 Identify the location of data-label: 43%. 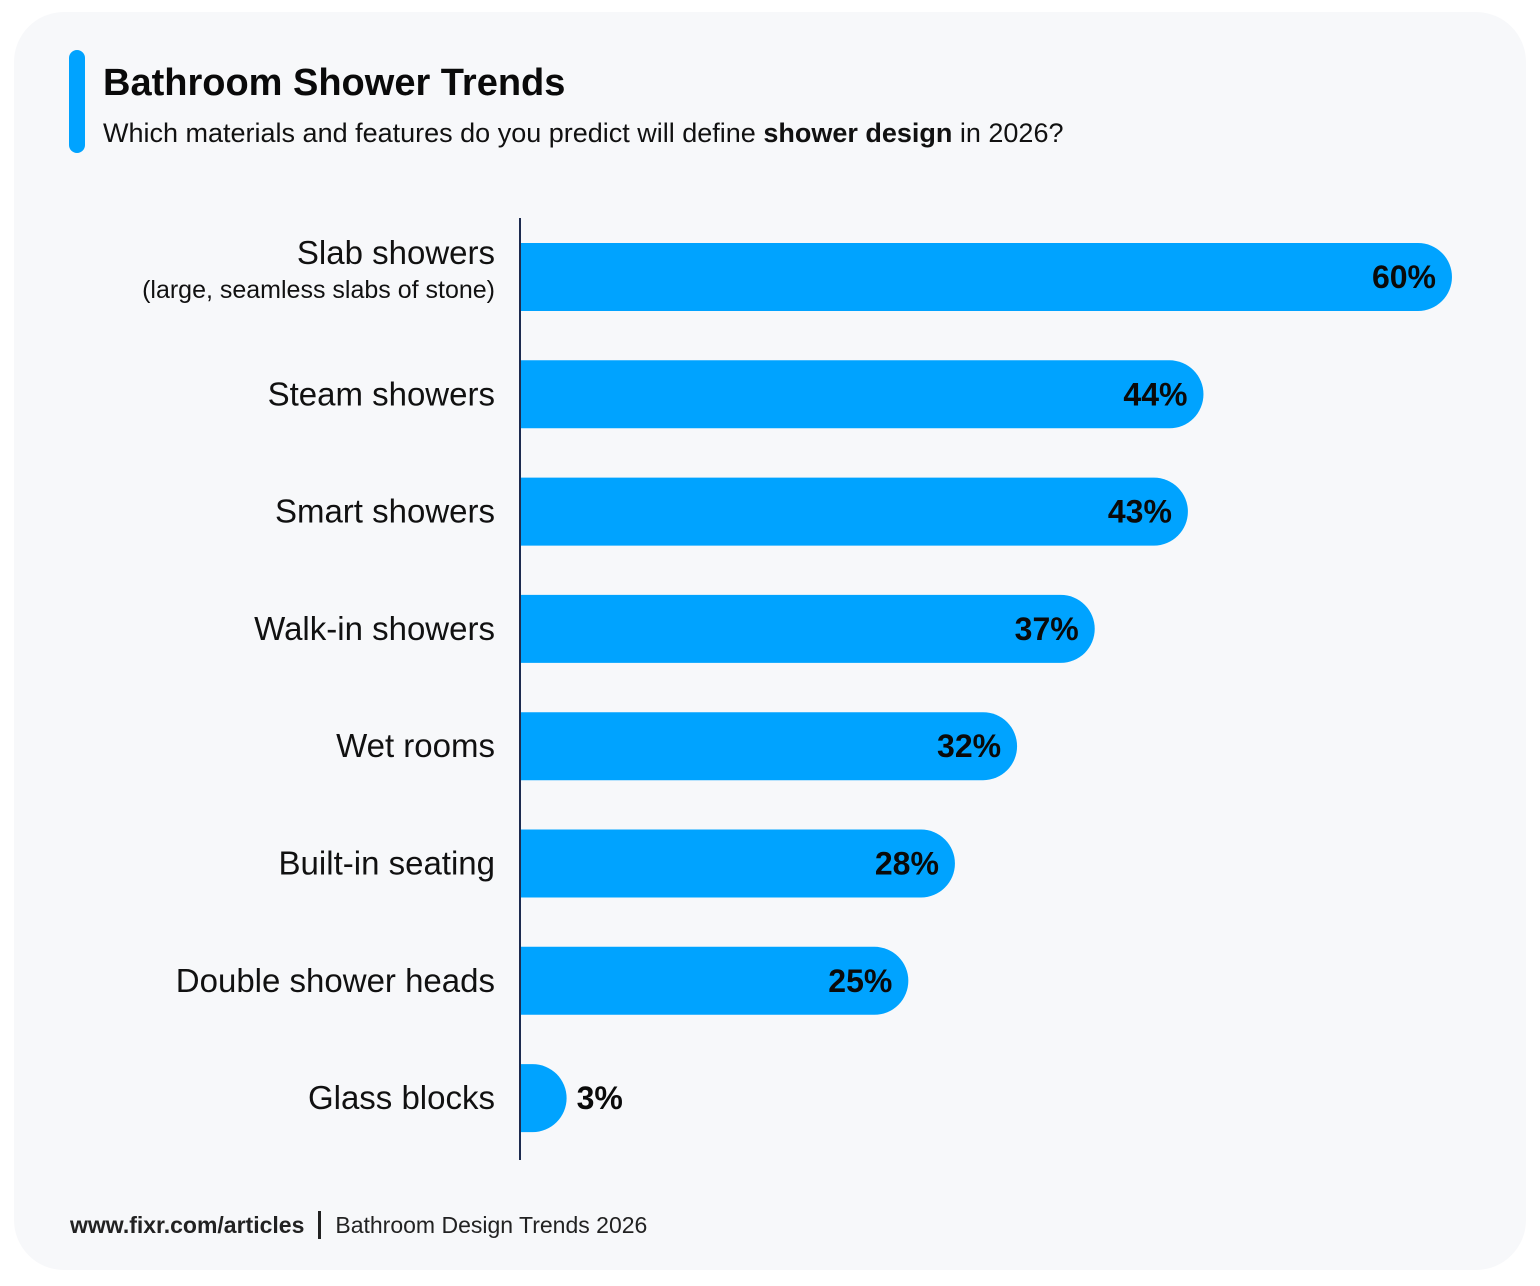
(1140, 512).